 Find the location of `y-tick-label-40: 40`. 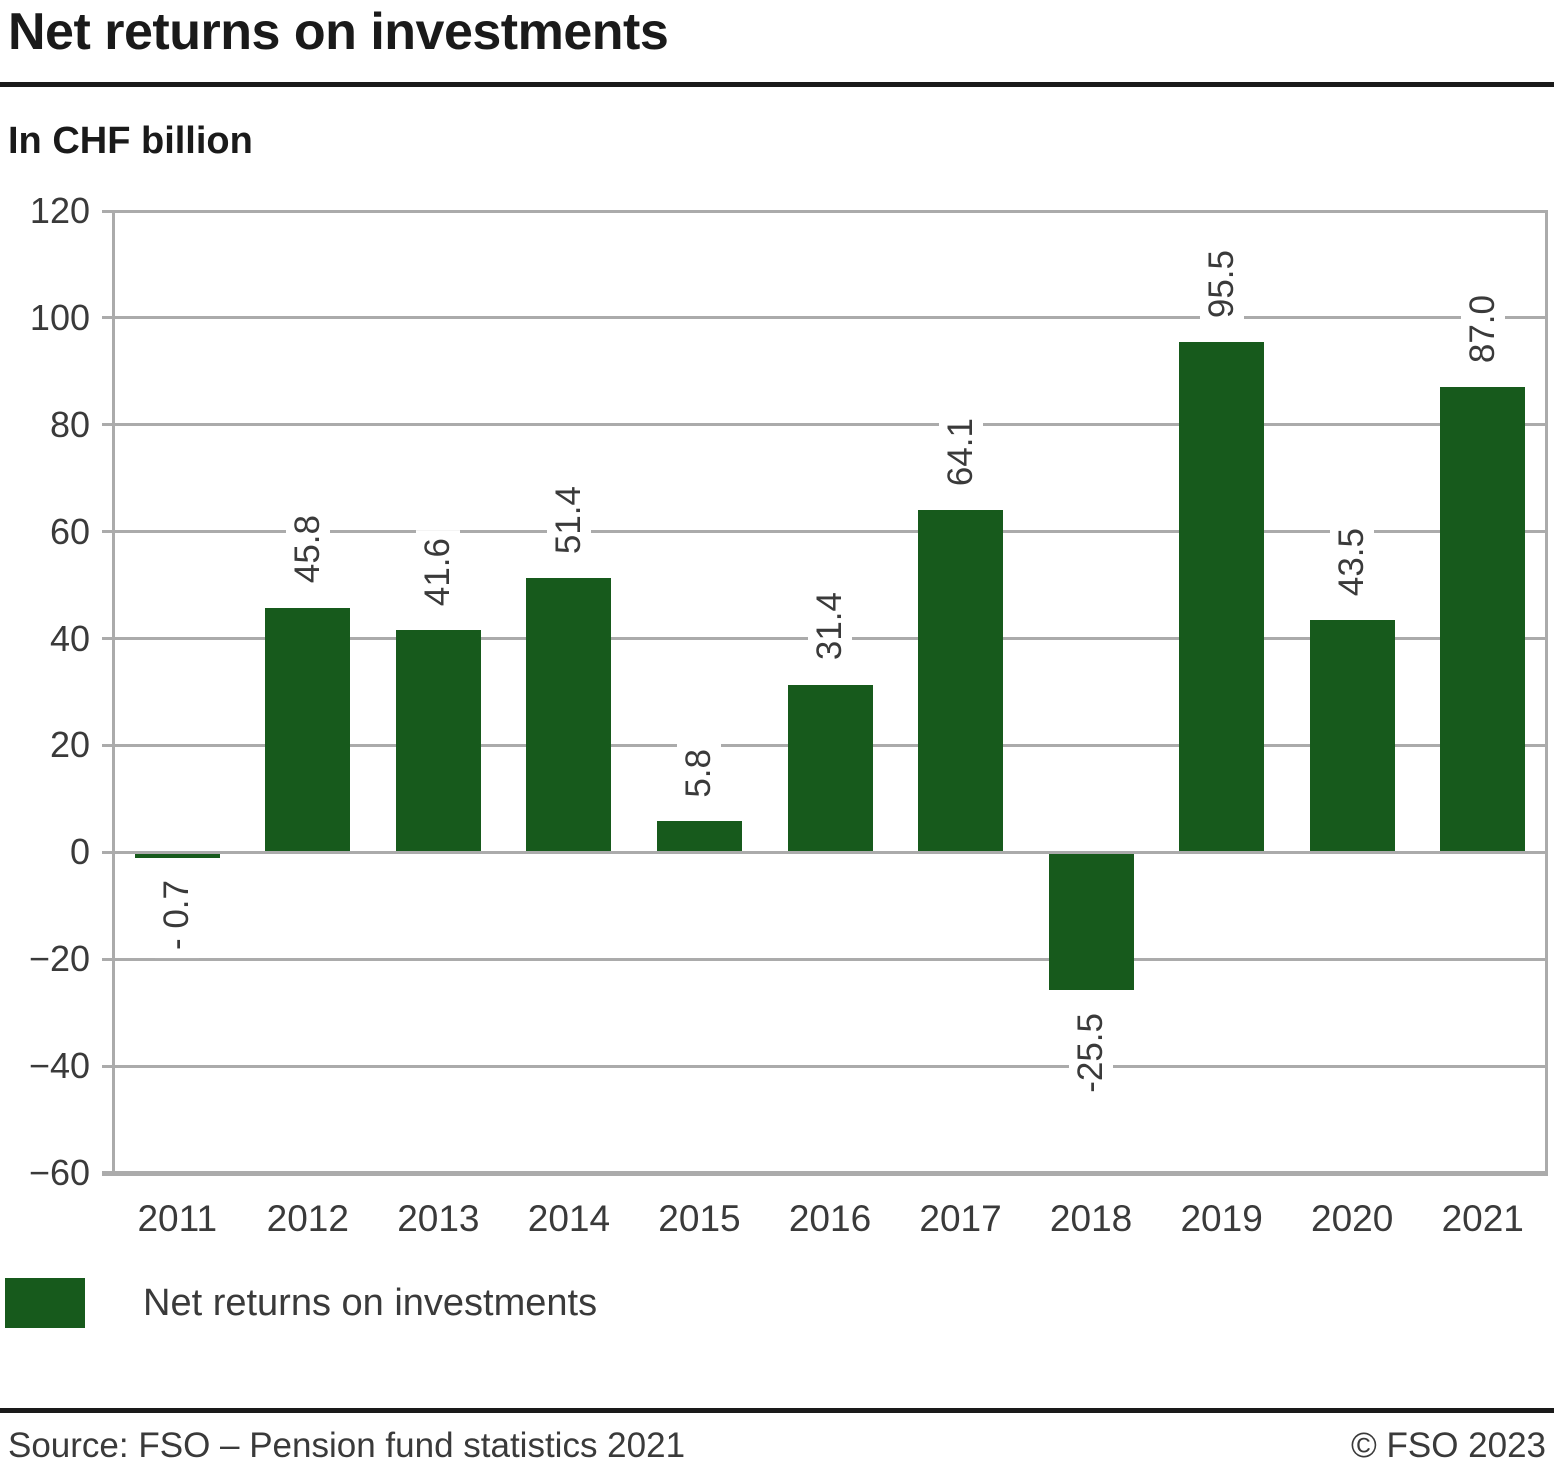

y-tick-label-40: 40 is located at coordinates (69, 638).